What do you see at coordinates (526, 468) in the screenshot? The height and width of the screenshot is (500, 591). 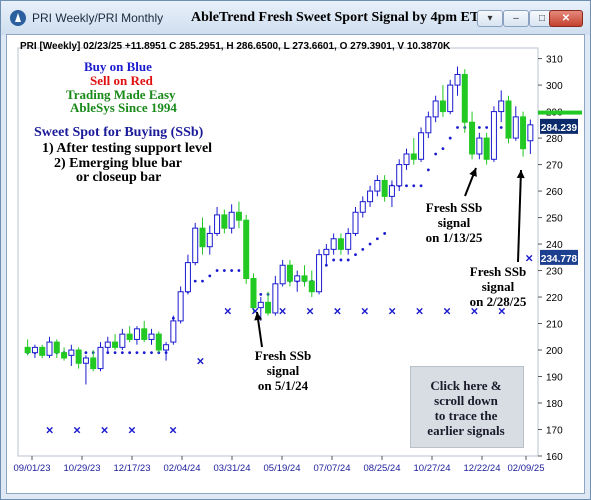 I see `x-tick-label: 02/09/25` at bounding box center [526, 468].